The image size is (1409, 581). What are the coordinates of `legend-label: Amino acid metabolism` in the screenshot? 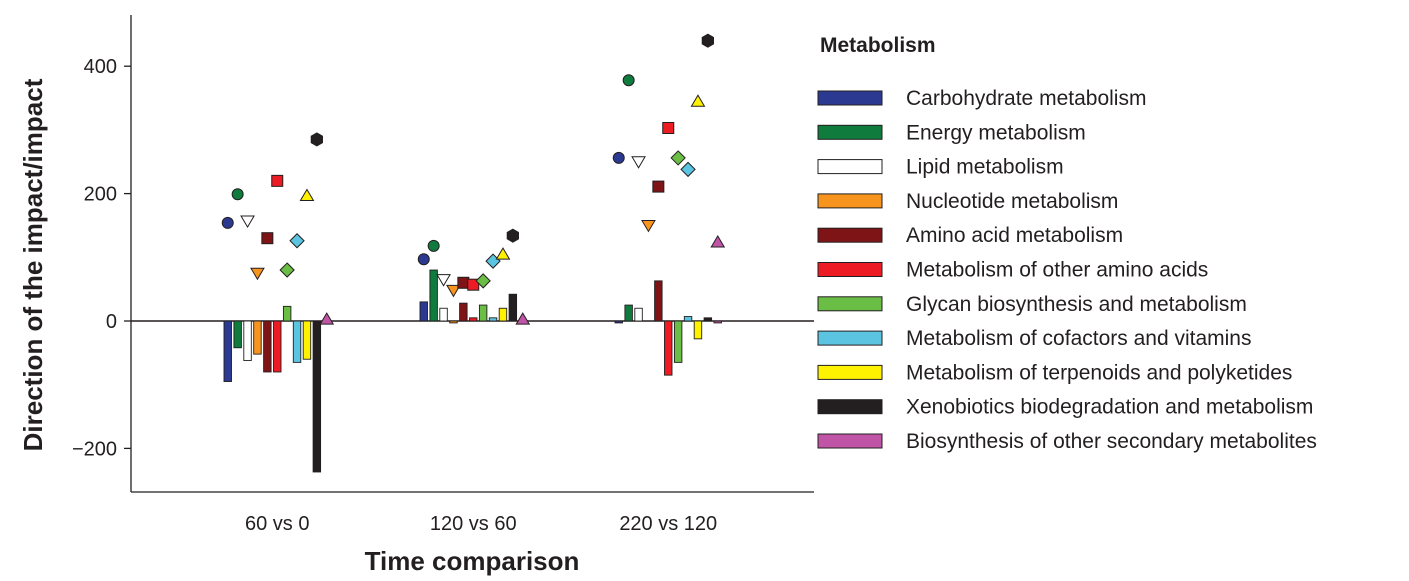 It's located at (1014, 235).